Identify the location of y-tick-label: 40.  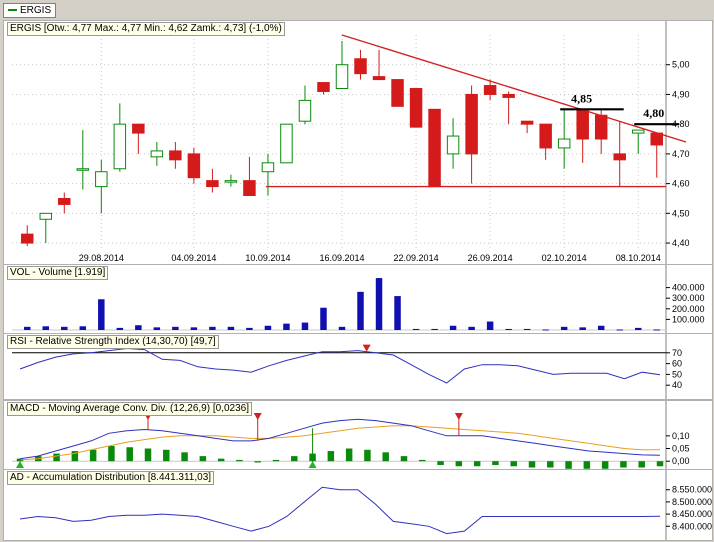
(677, 385).